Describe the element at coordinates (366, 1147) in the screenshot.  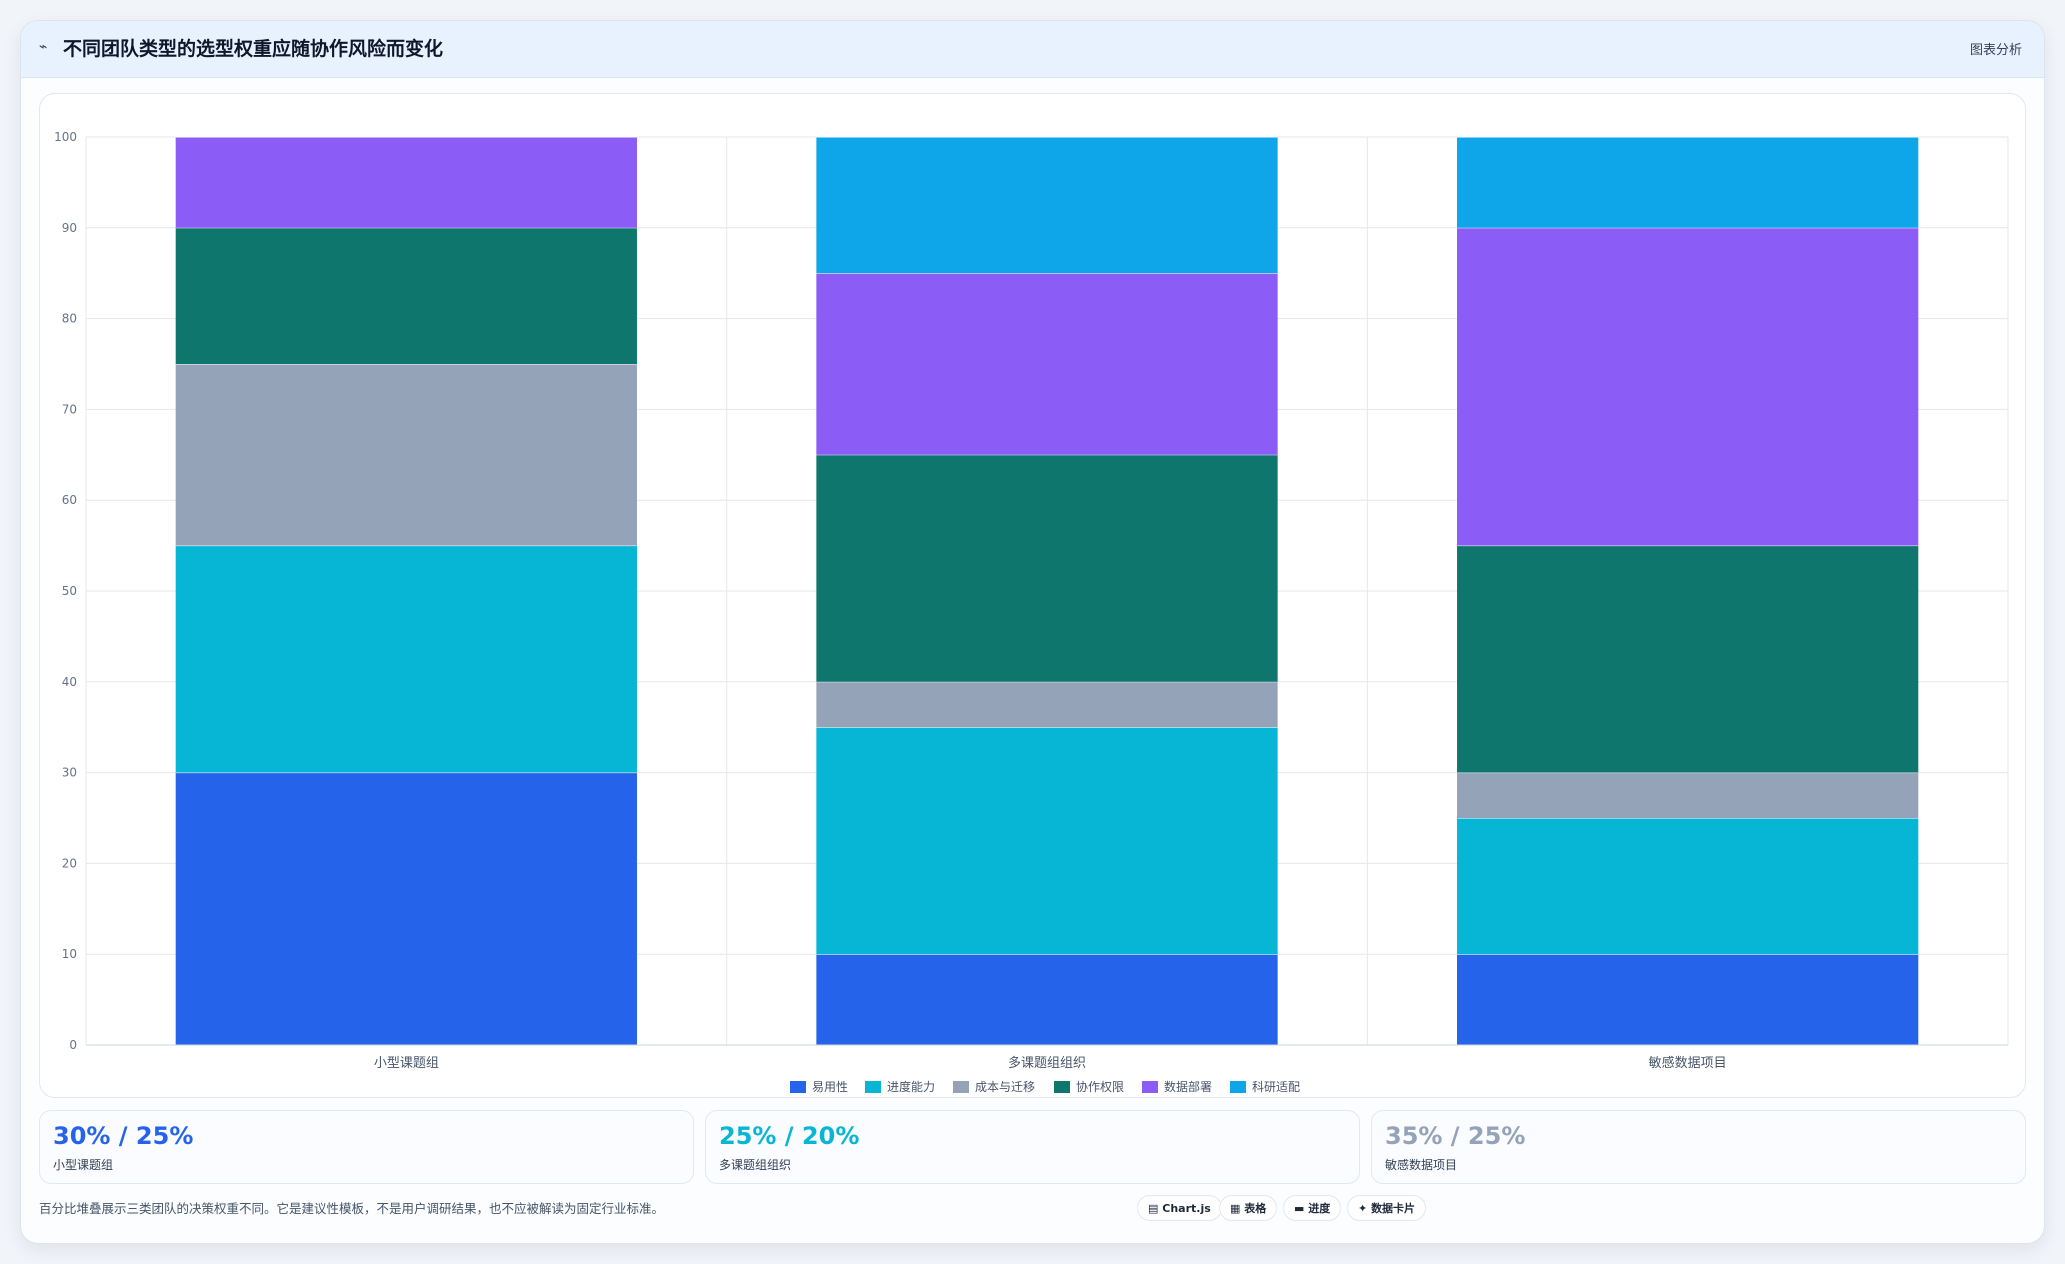
I see `stat-card-small-group: 30% / 25% 小型课题组` at that location.